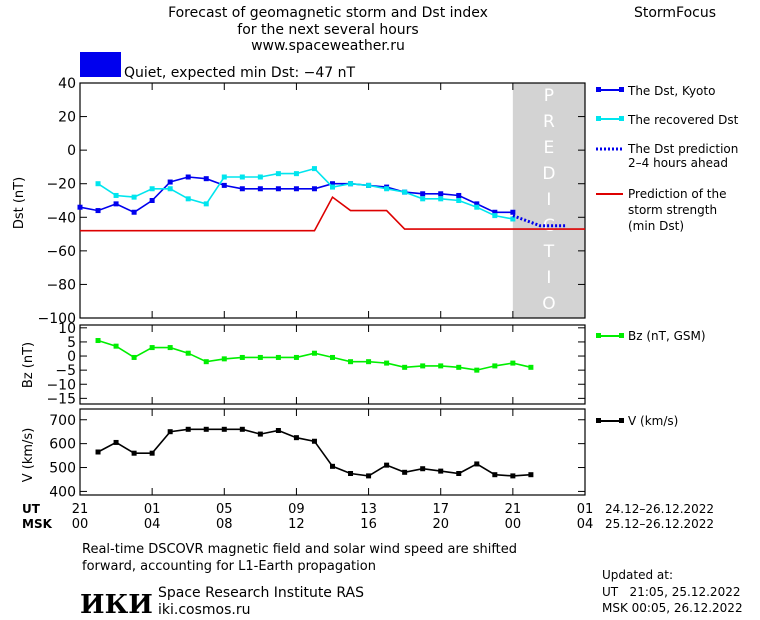  Describe the element at coordinates (62, 445) in the screenshot. I see `speed-ytick-label: 600` at that location.